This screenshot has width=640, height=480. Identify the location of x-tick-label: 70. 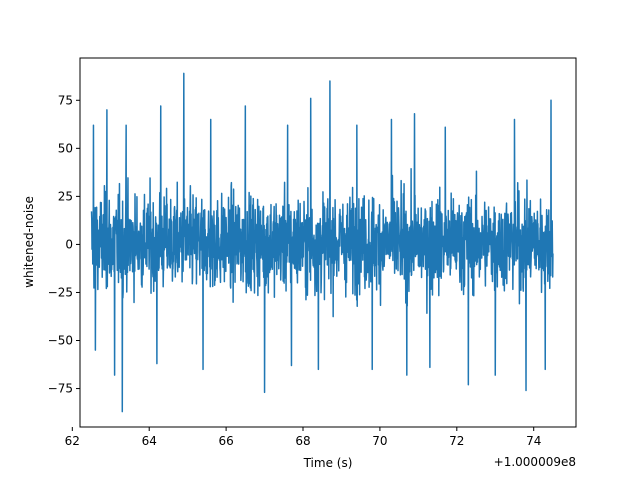
(379, 441).